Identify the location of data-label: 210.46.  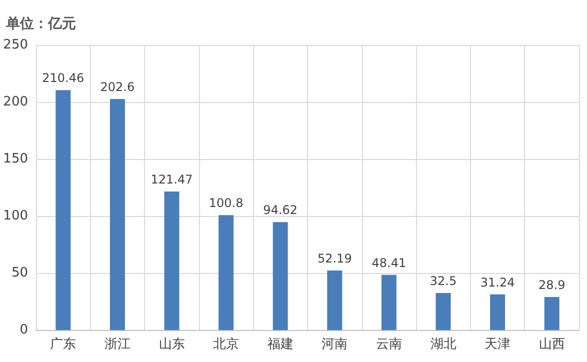
(63, 78).